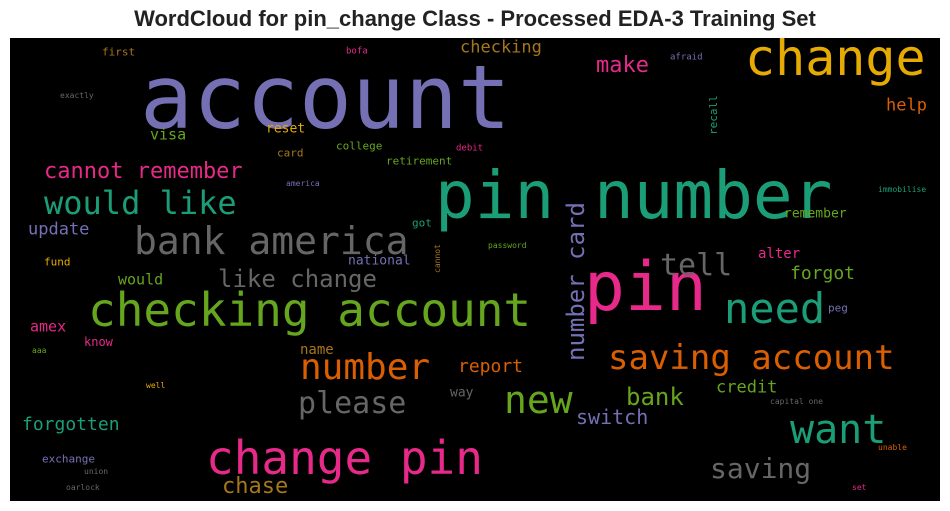 This screenshot has height=511, width=950. Describe the element at coordinates (612, 417) in the screenshot. I see `word-switch: switch` at that location.